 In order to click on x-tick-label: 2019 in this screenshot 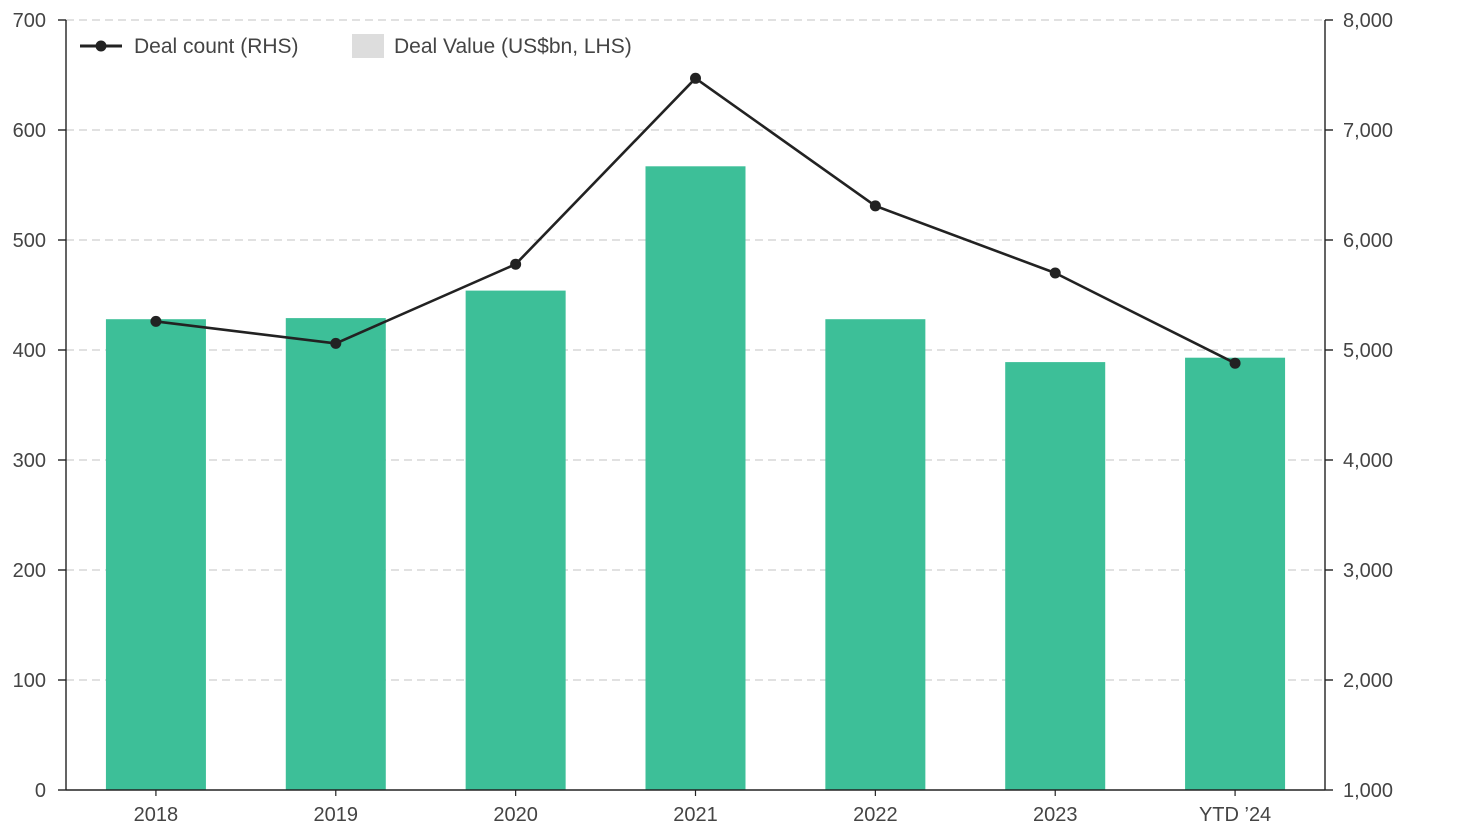, I will do `click(336, 815)`.